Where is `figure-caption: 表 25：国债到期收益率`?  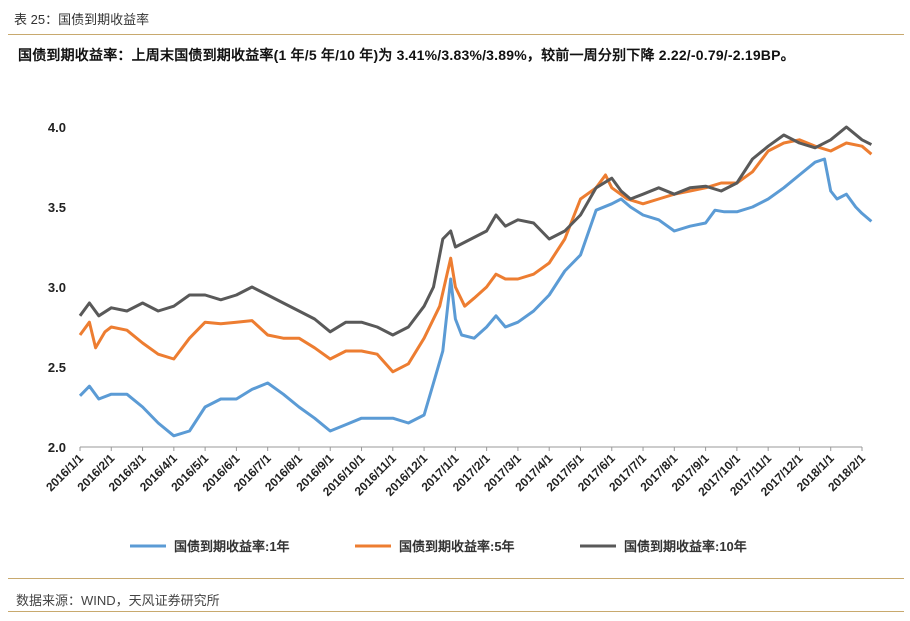
figure-caption: 表 25：国债到期收益率 is located at coordinates (82, 19).